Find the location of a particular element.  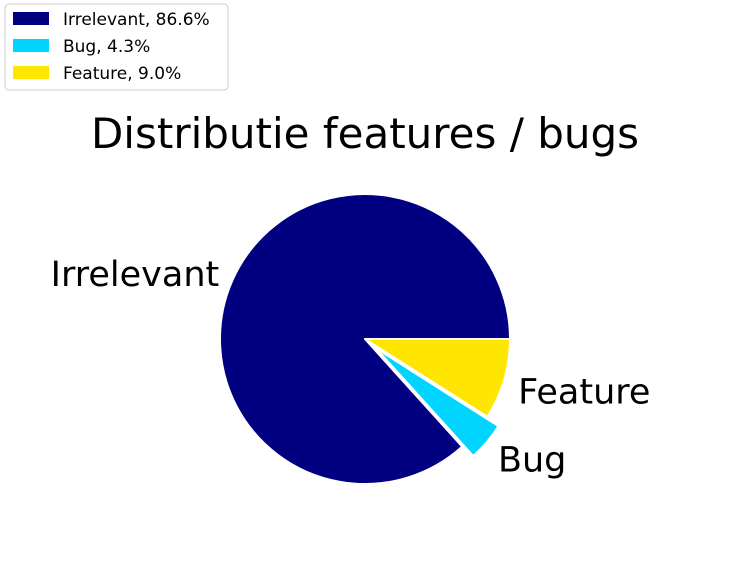

slice-label-irrelevant: Irrelevant is located at coordinates (135, 275).